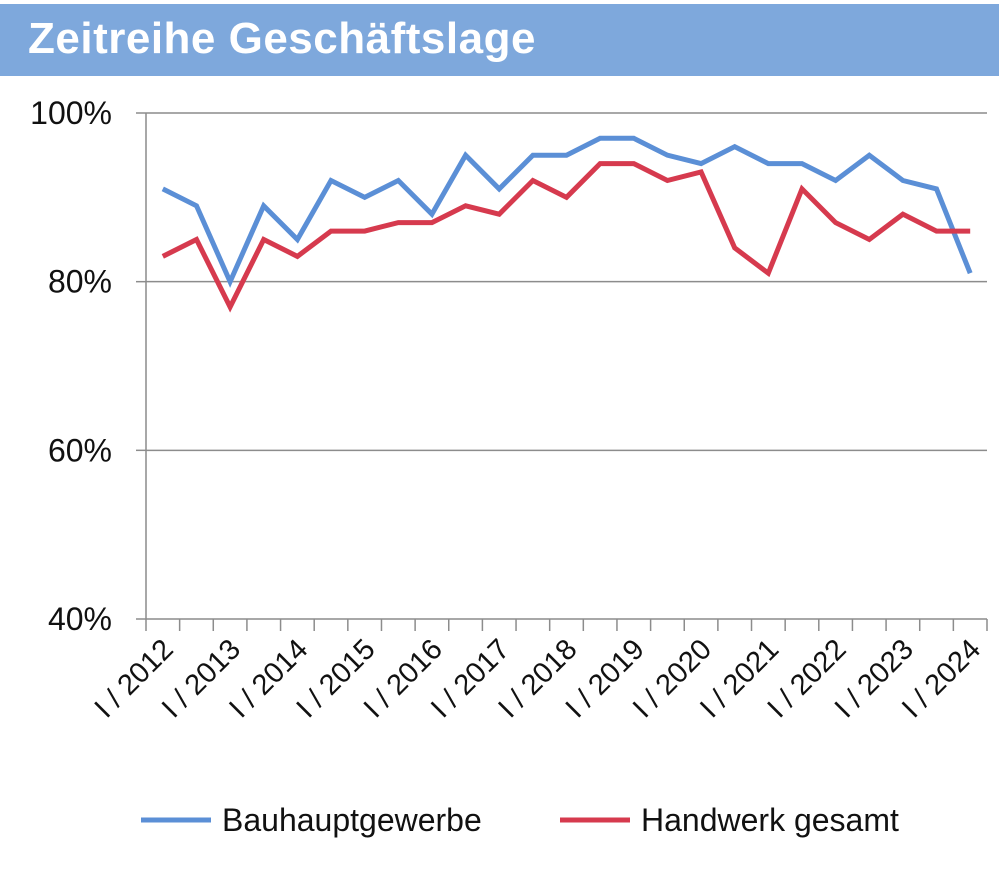 The height and width of the screenshot is (873, 999). Describe the element at coordinates (80, 619) in the screenshot. I see `y-tick-label: 40%` at that location.